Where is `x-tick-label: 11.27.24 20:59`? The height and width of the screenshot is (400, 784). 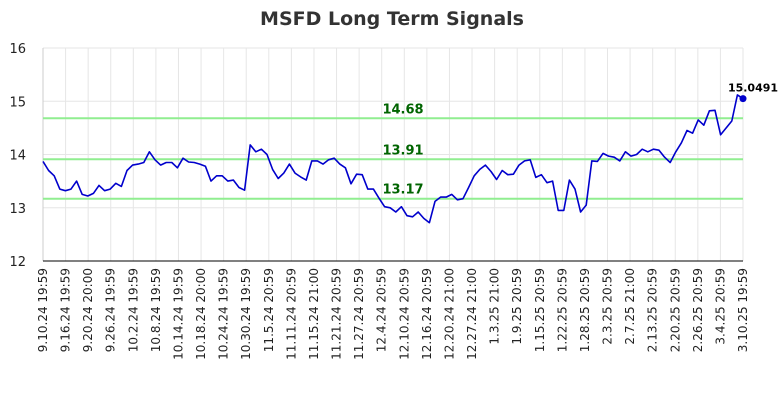 x-tick-label: 11.27.24 20:59 is located at coordinates (359, 314).